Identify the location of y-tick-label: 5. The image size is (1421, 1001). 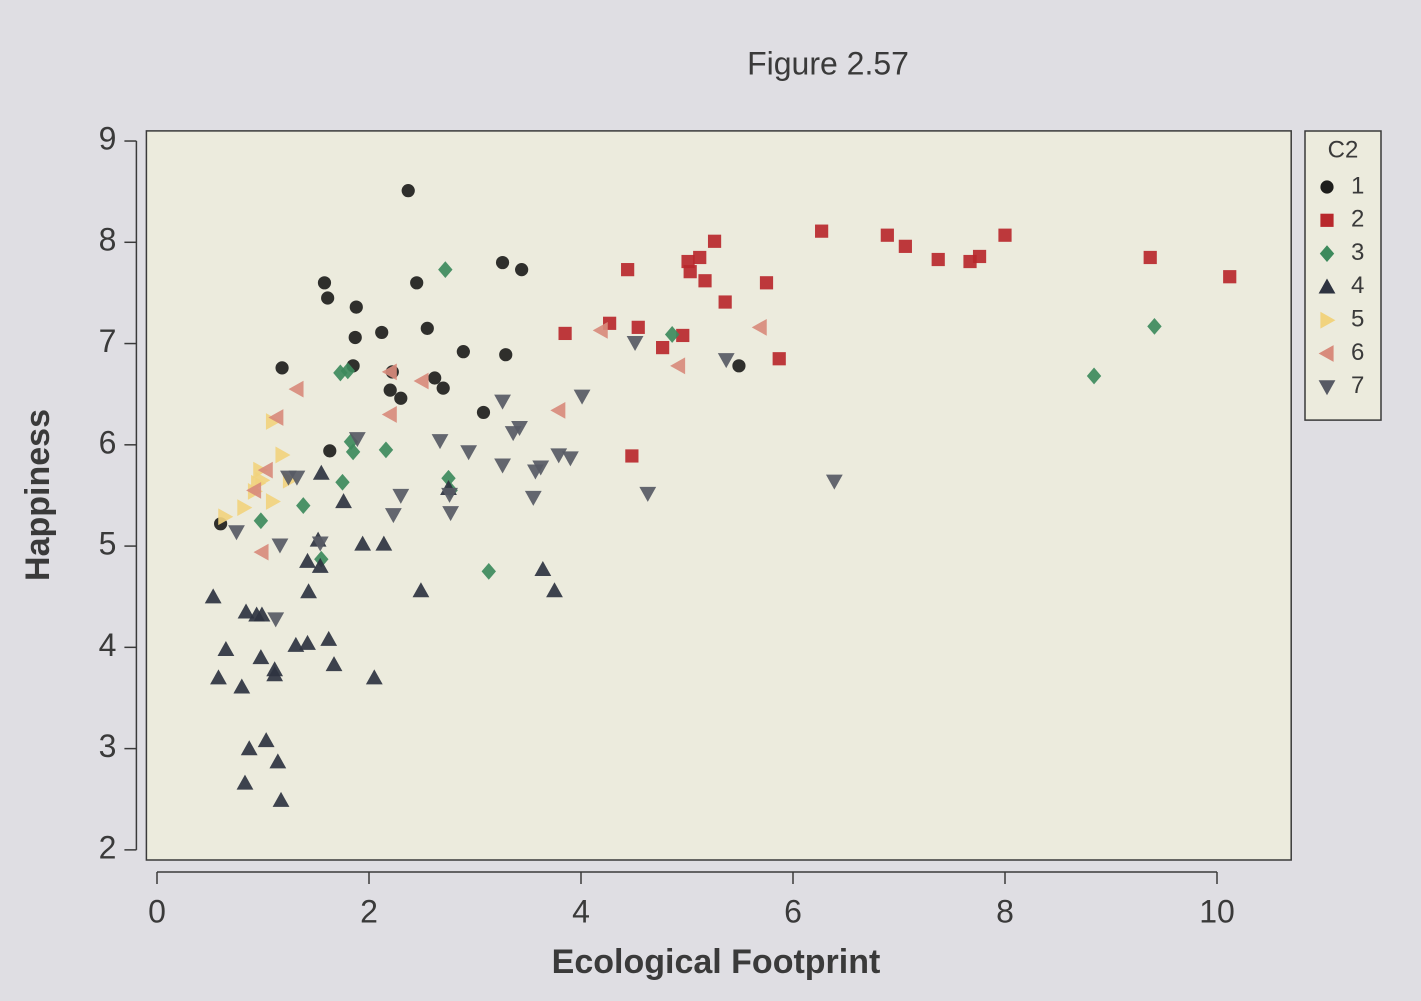
(108, 544).